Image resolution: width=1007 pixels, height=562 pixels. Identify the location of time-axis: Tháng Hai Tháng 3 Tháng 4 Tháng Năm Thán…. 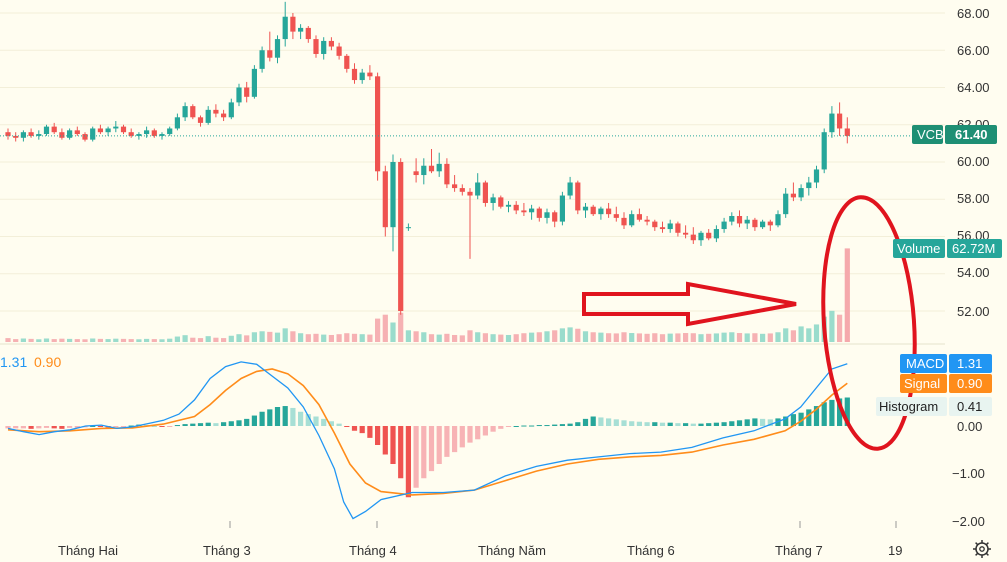
(480, 539).